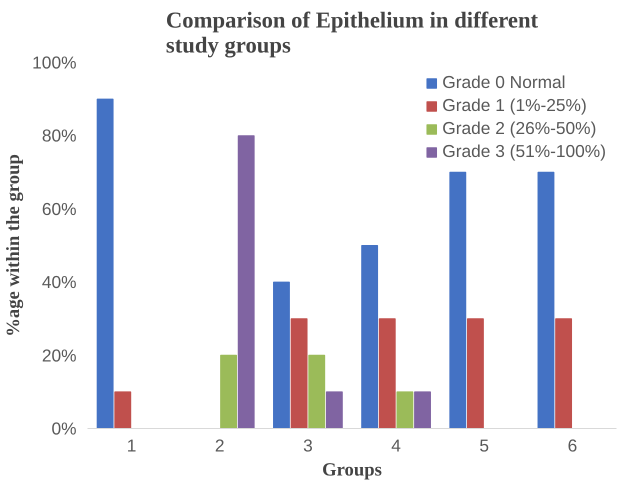 Image resolution: width=631 pixels, height=483 pixels. Describe the element at coordinates (352, 33) in the screenshot. I see `chart-title: Comparison of Epithelium in different study groups` at that location.